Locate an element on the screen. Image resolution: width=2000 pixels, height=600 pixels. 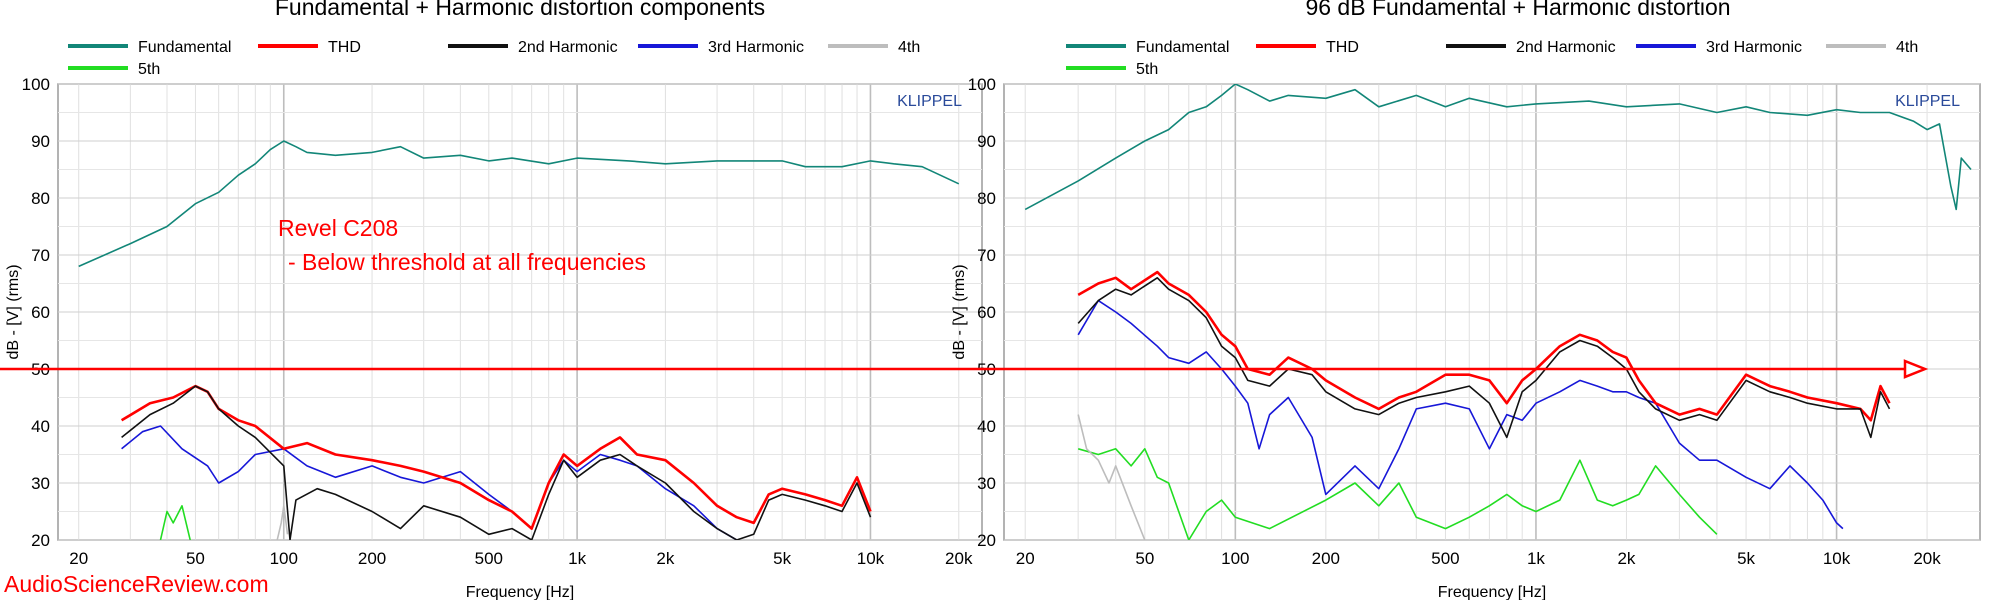
site-watermark: AudioScienceReview.com is located at coordinates (136, 584).